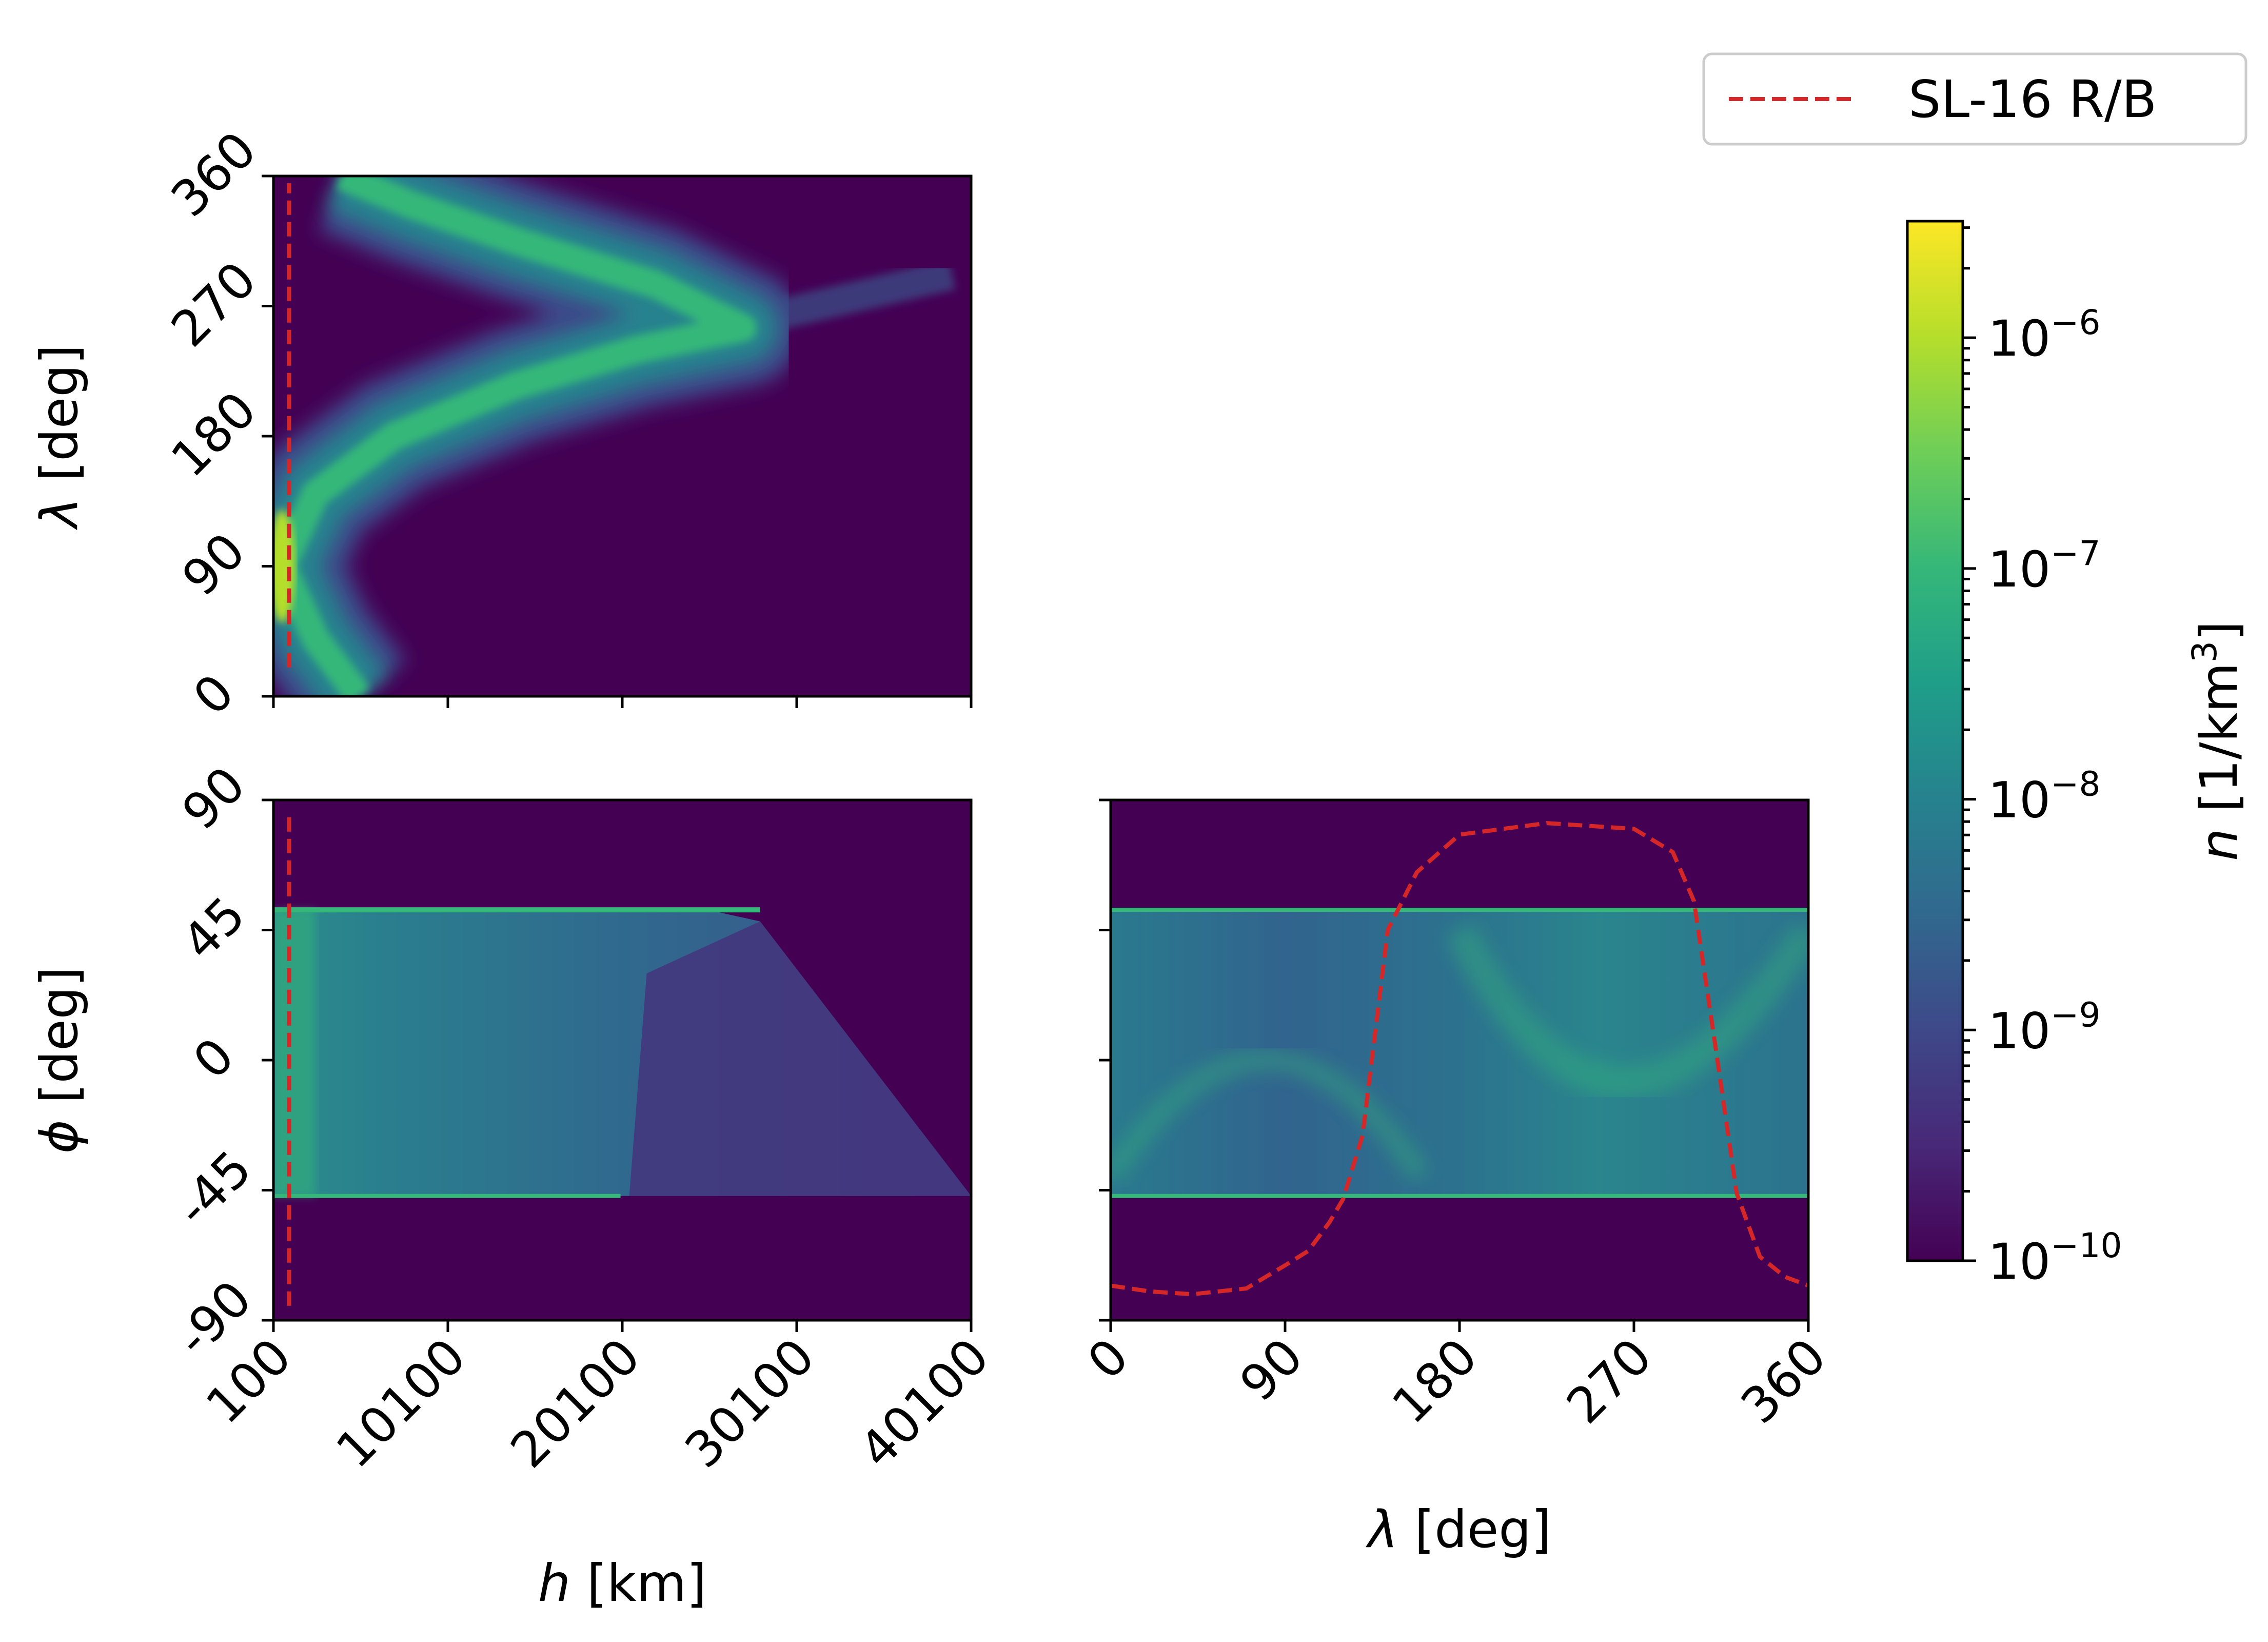  What do you see at coordinates (1458, 1529) in the screenshot?
I see `x-axis-label-lambda: λ [deg]` at bounding box center [1458, 1529].